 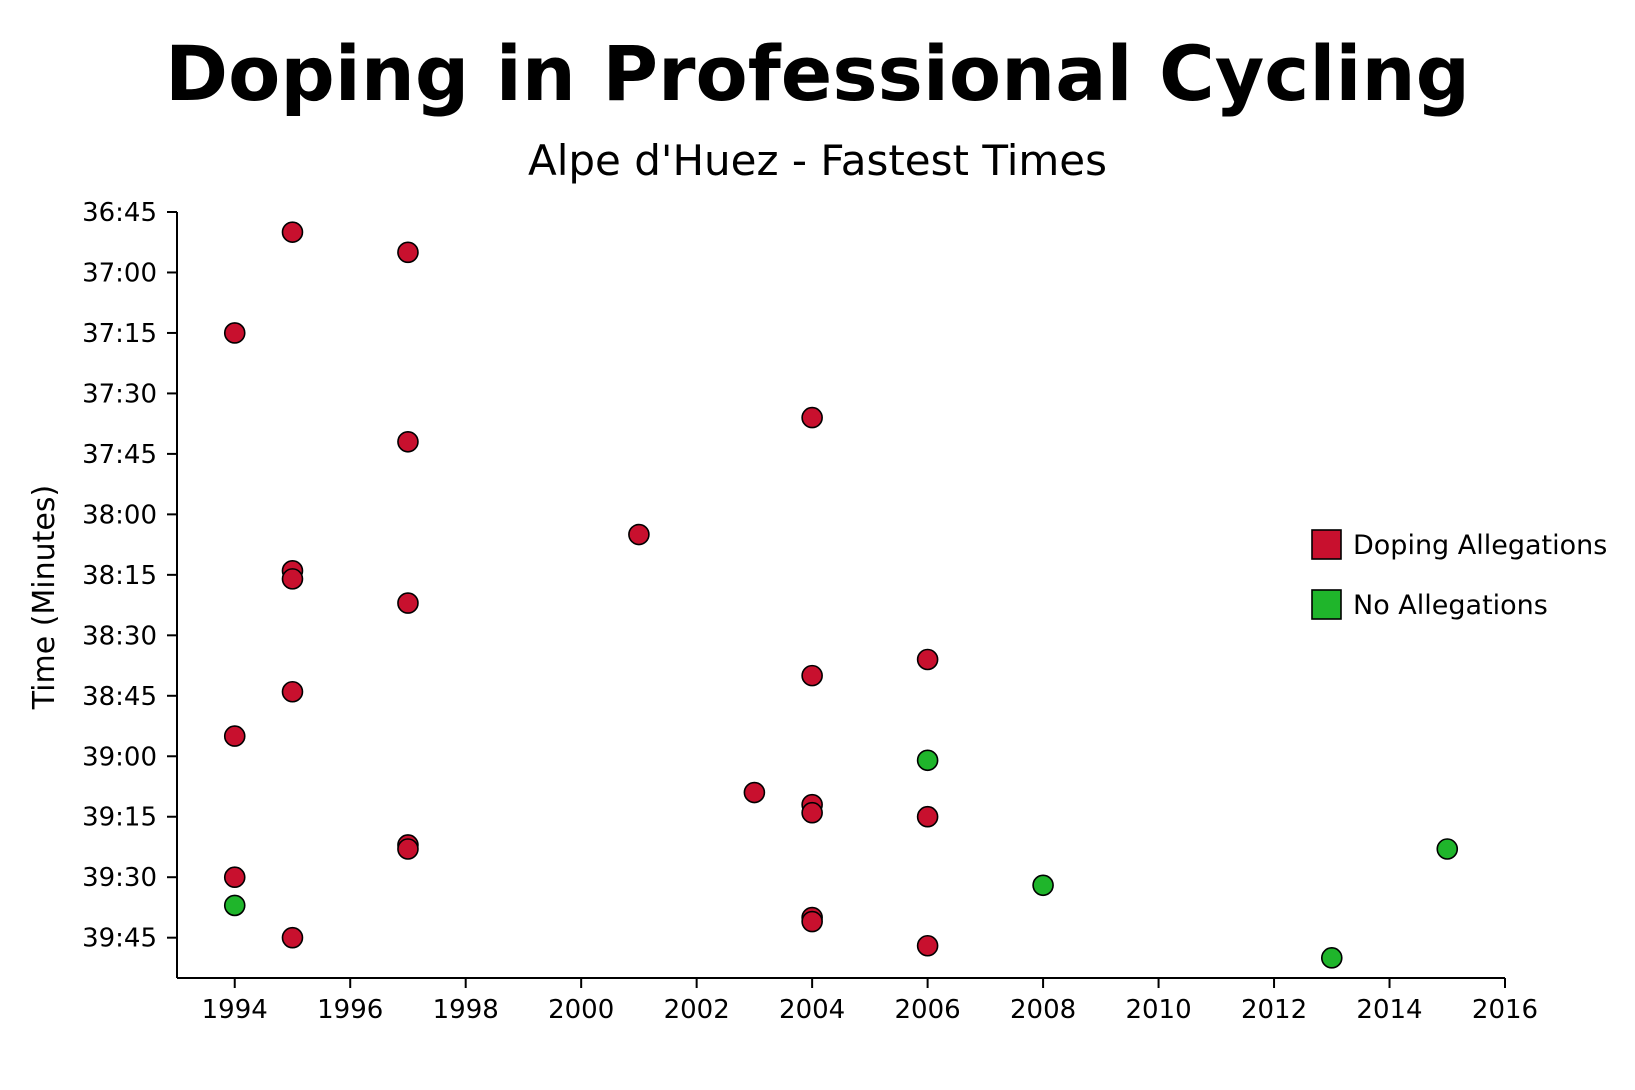 What do you see at coordinates (581, 1010) in the screenshot?
I see `x-tick-label: 2000` at bounding box center [581, 1010].